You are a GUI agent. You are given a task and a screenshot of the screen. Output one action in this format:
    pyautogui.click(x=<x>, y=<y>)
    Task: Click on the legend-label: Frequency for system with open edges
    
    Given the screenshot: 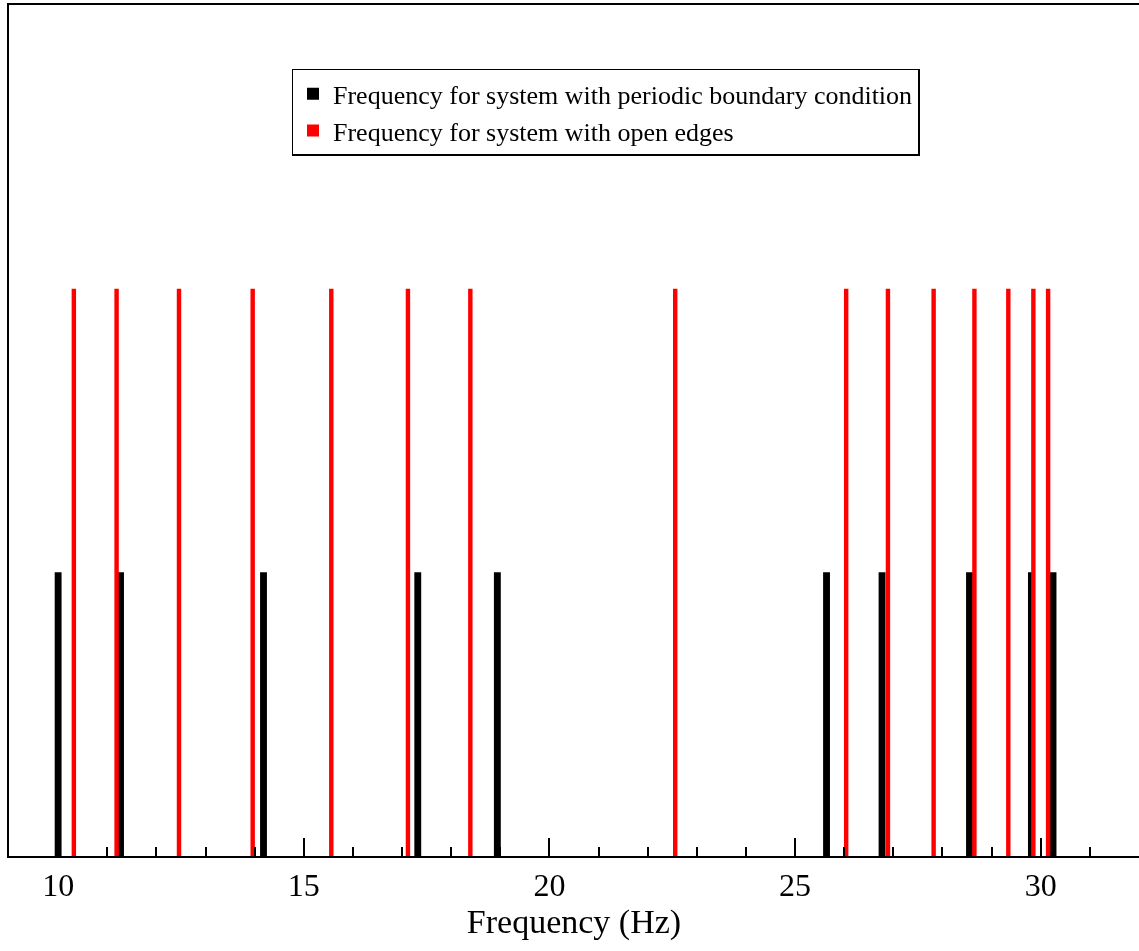 What is the action you would take?
    pyautogui.click(x=533, y=132)
    